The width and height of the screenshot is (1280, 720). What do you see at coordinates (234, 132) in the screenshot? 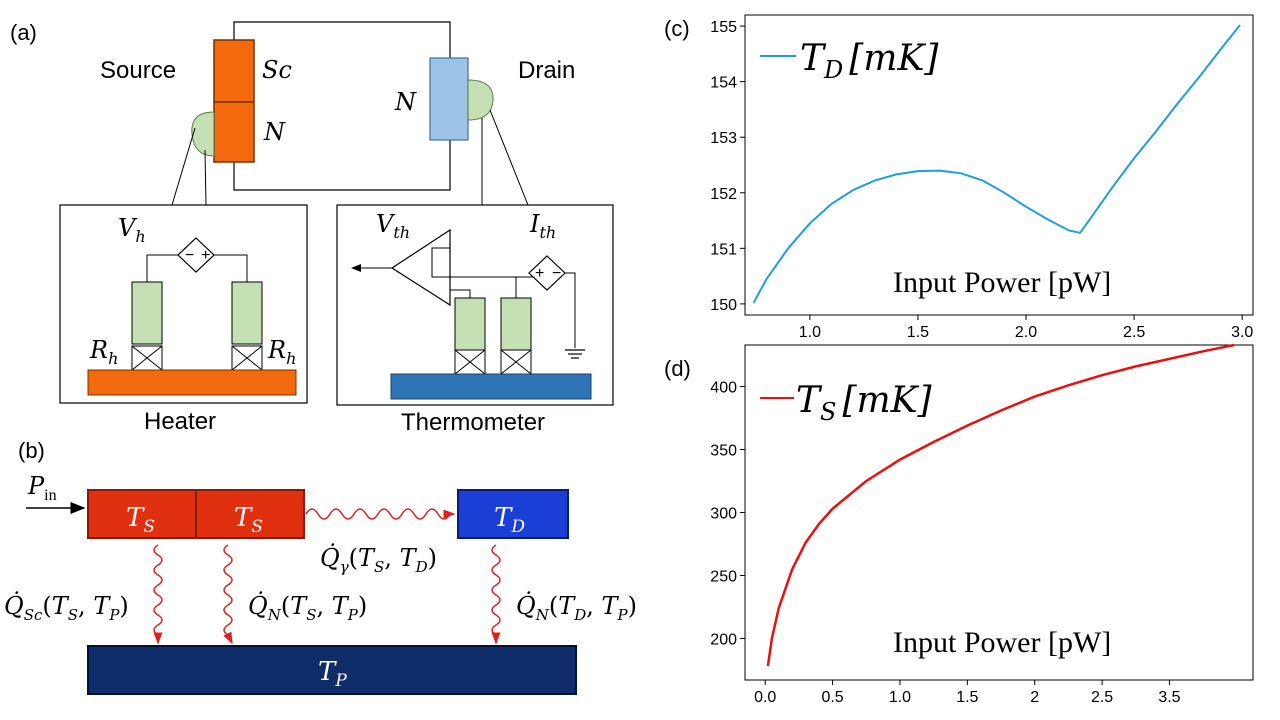
I see `source-normal-block` at bounding box center [234, 132].